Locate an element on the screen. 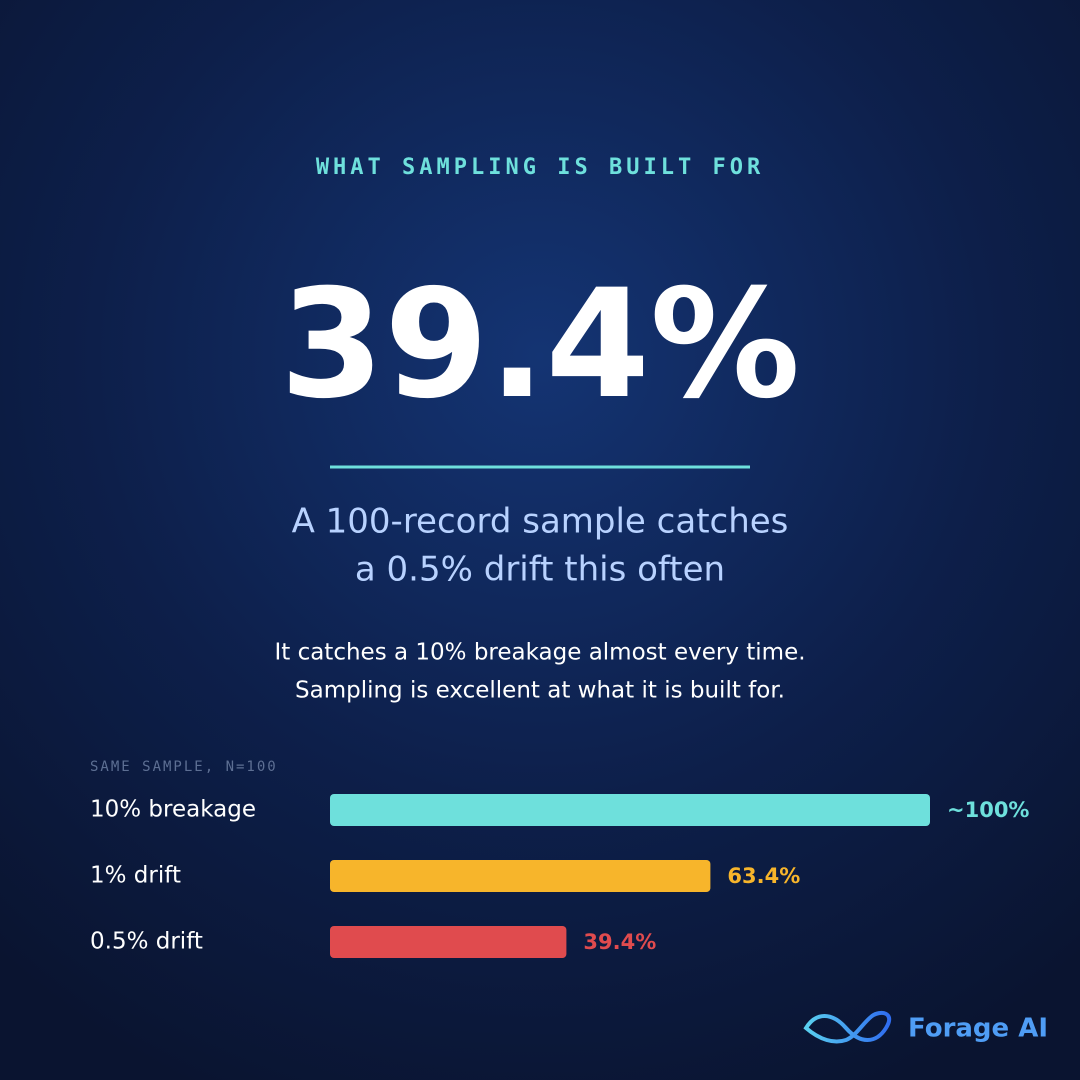 Image resolution: width=1080 pixels, height=1080 pixels. brand-logo: Forage AI is located at coordinates (925, 1027).